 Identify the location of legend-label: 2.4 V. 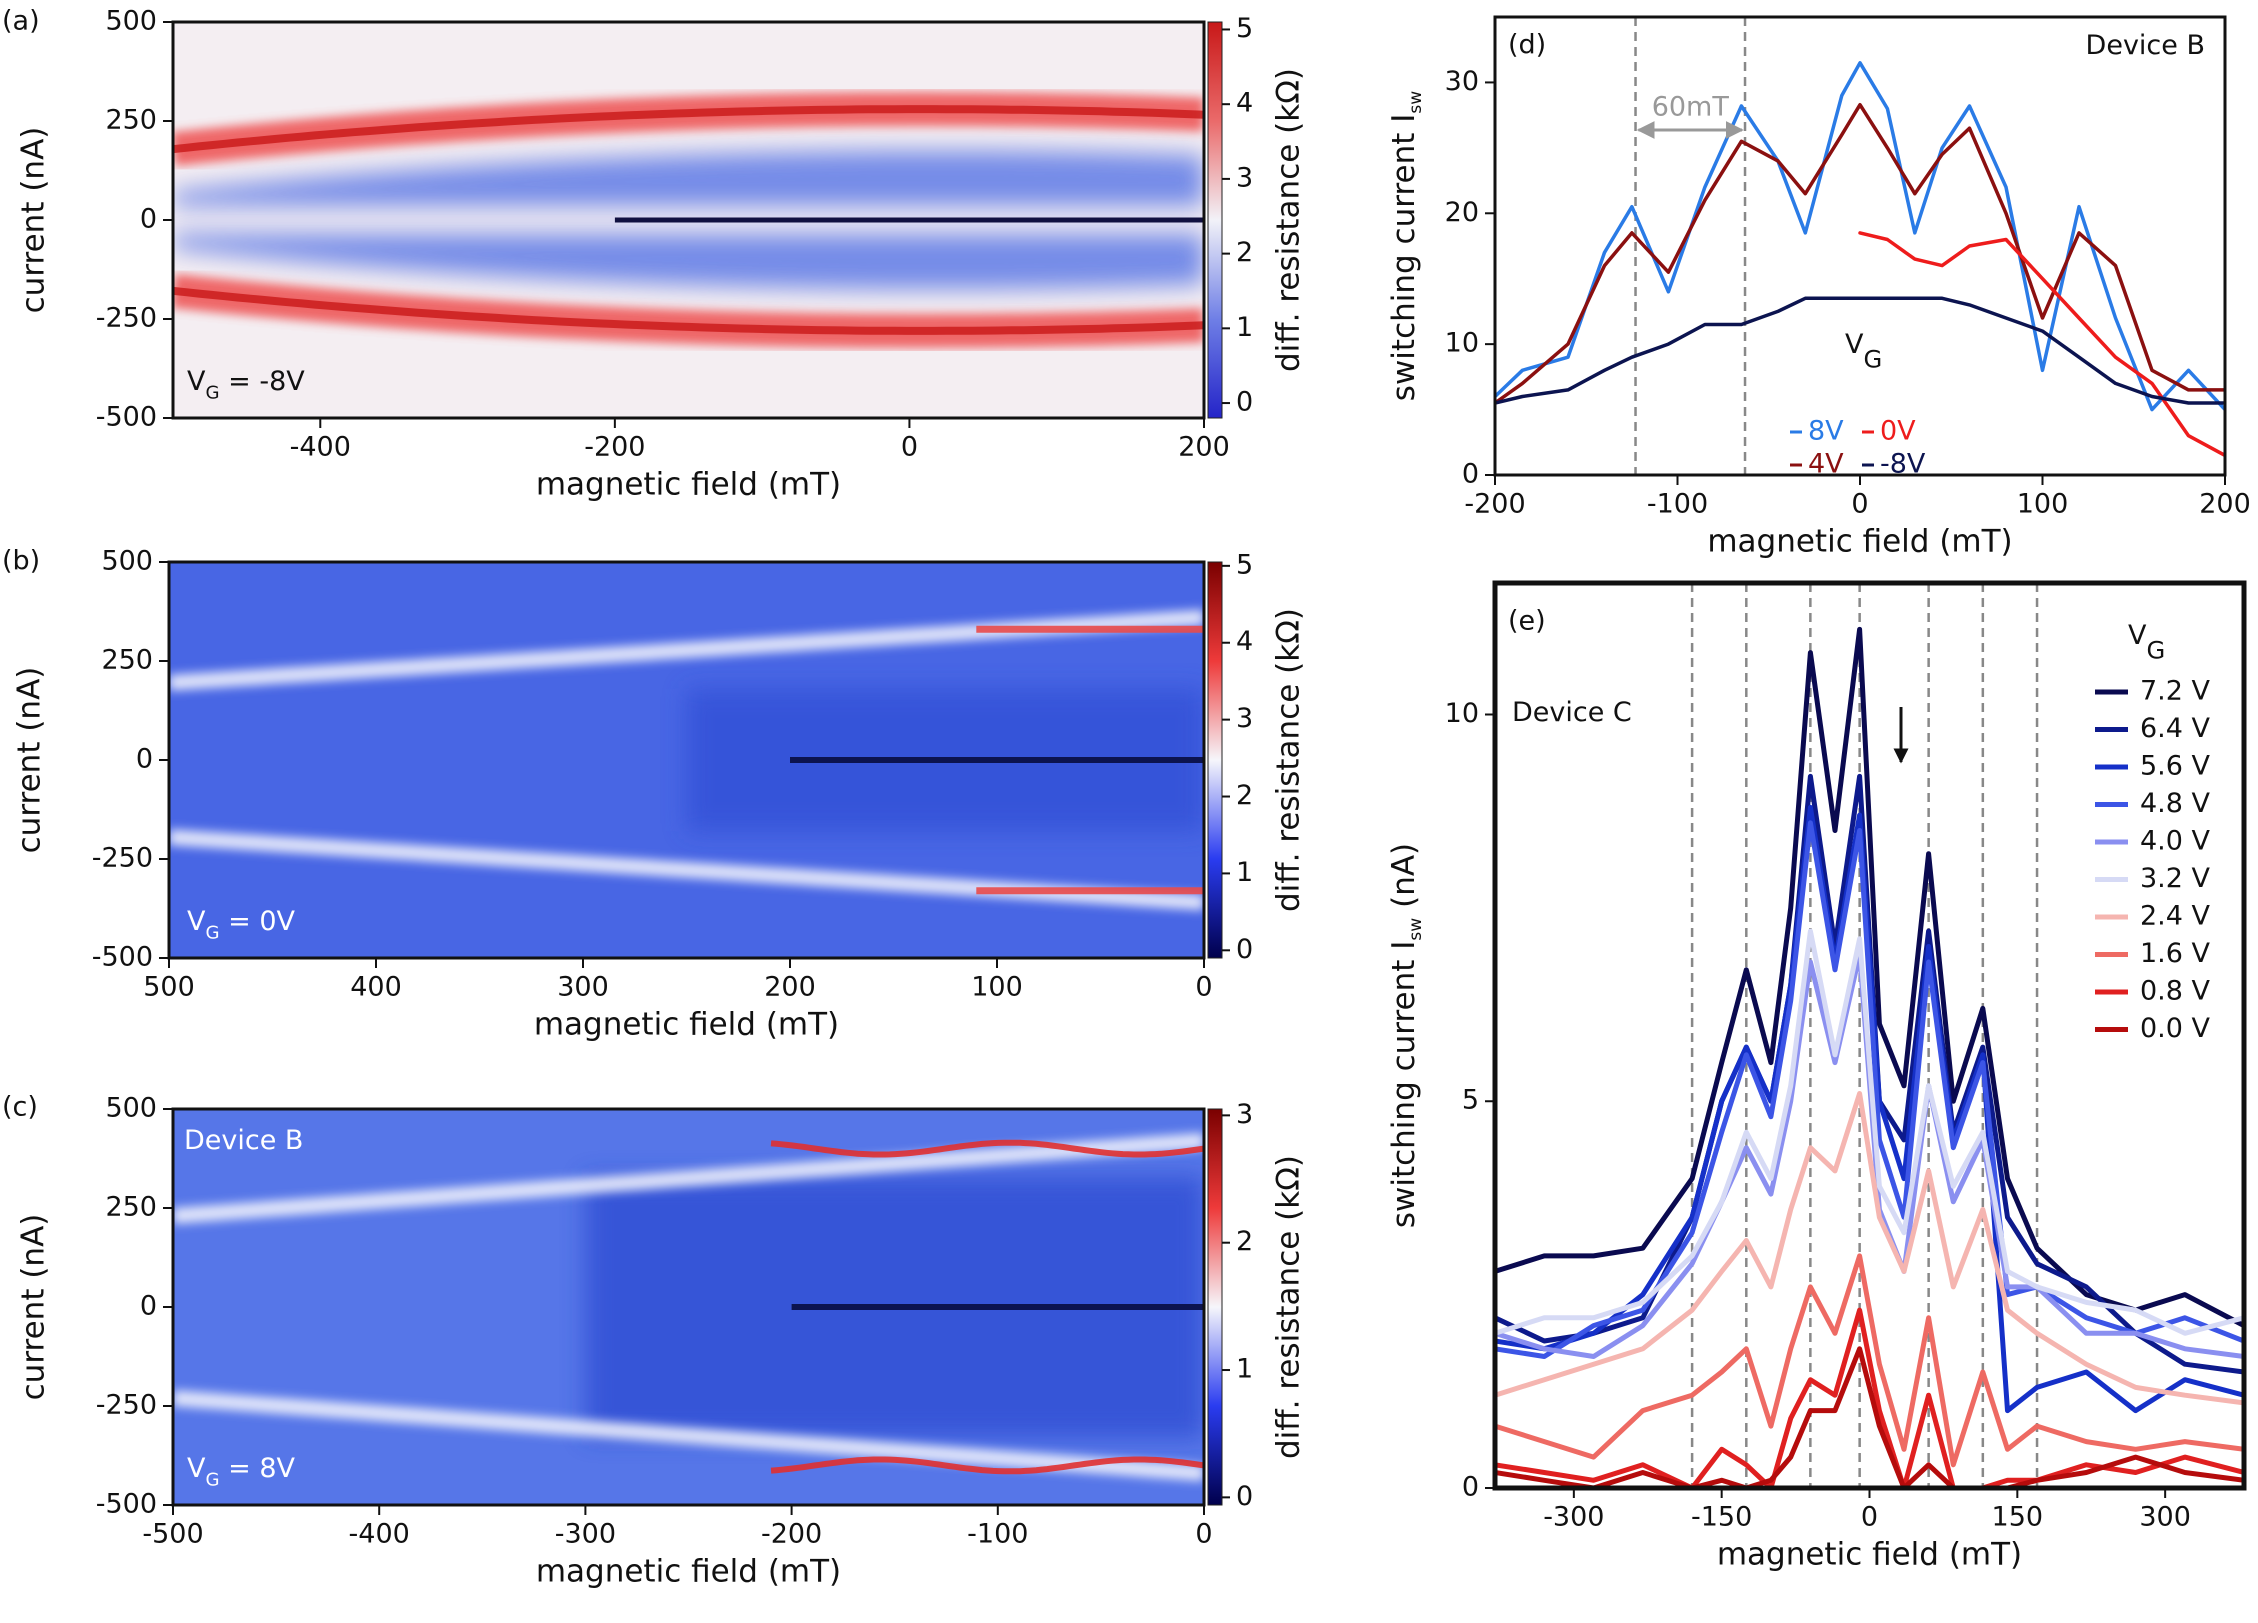
(2175, 916).